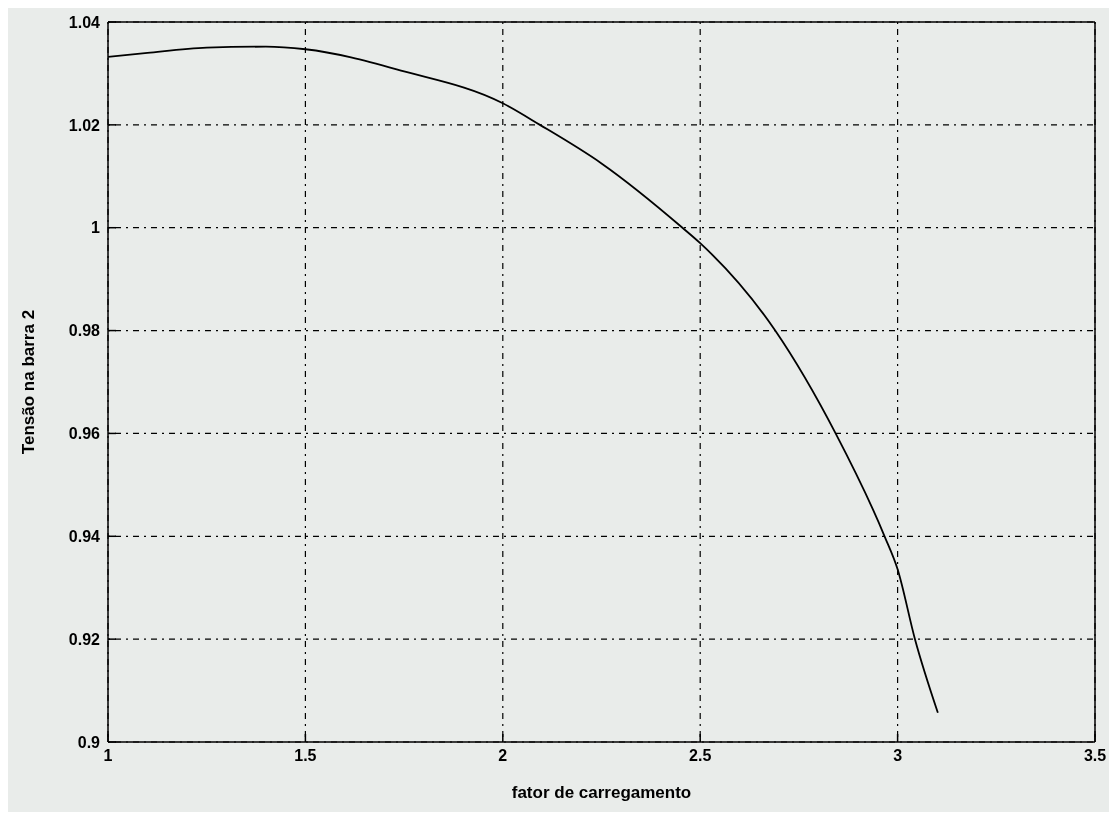  I want to click on y-tick-label: 0.92, so click(84, 639).